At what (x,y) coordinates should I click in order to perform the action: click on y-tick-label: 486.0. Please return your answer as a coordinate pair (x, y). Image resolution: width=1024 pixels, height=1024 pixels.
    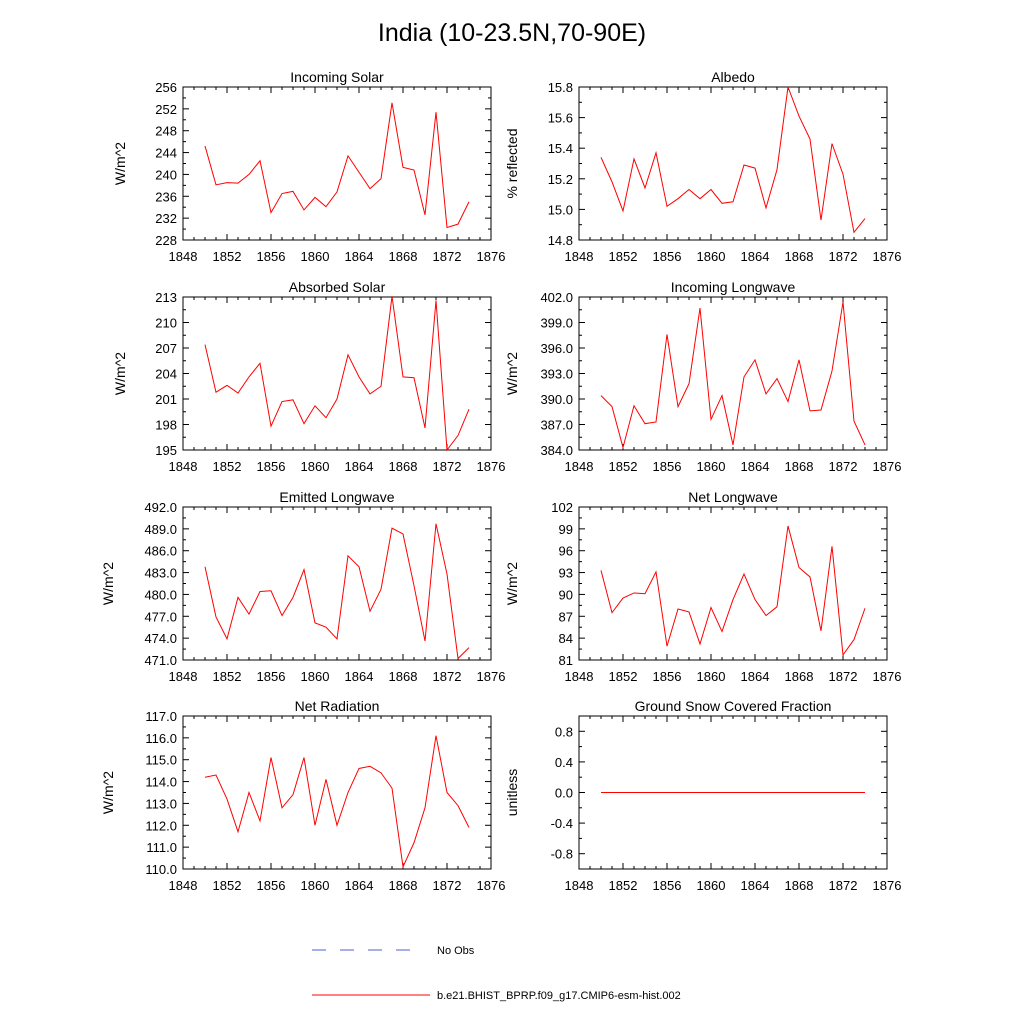
    Looking at the image, I should click on (160, 551).